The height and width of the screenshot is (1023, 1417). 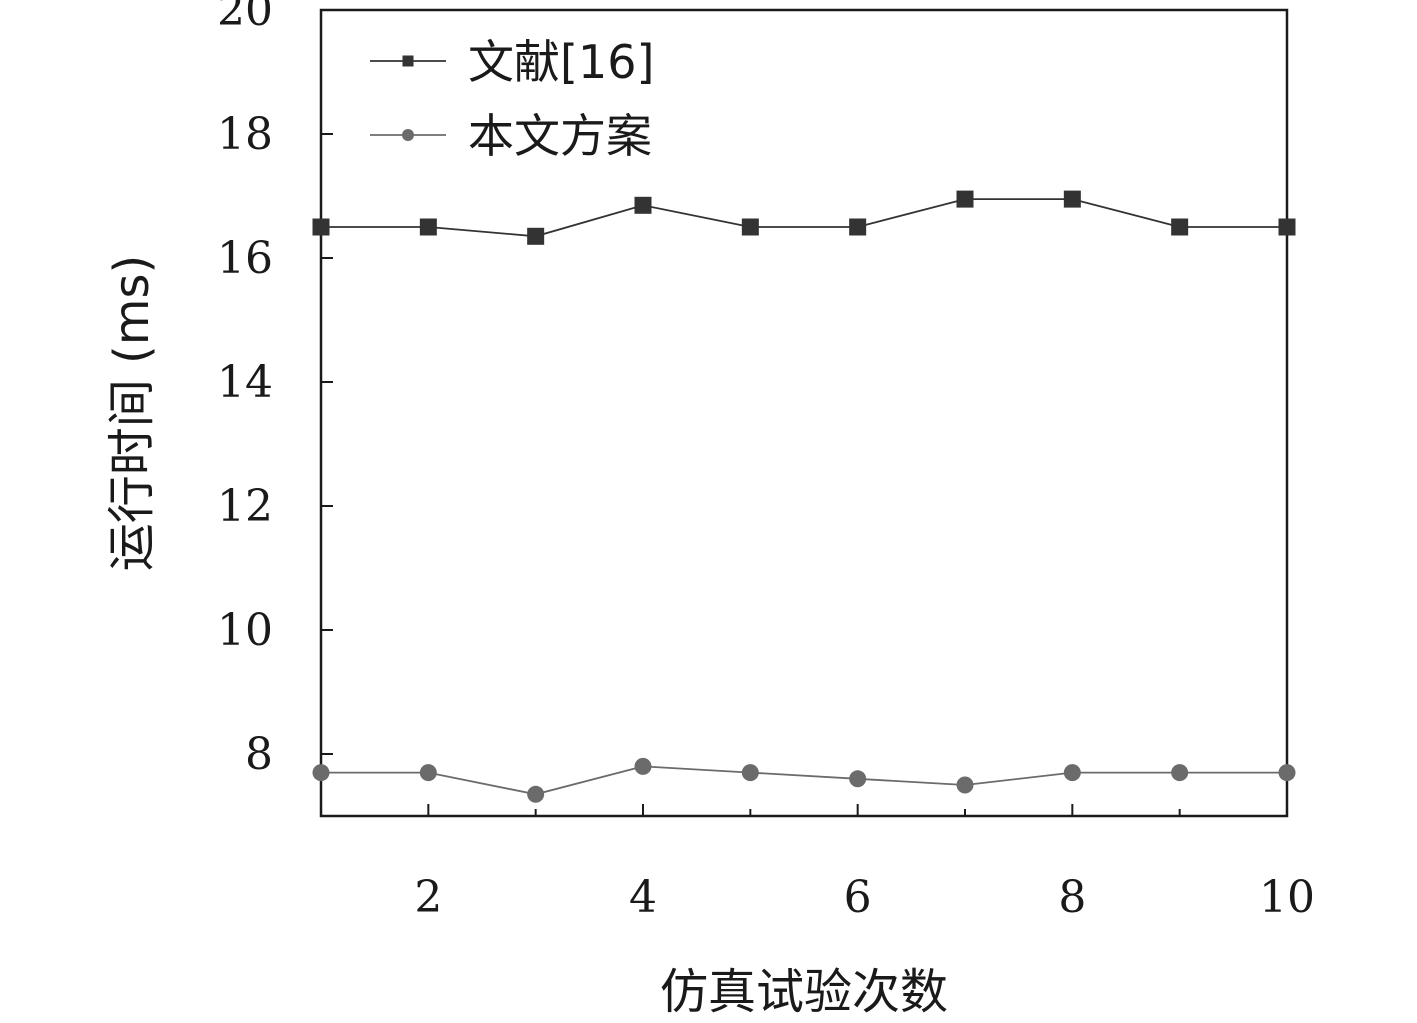 I want to click on legend: 文献[16] 本文方案, so click(x=512, y=99).